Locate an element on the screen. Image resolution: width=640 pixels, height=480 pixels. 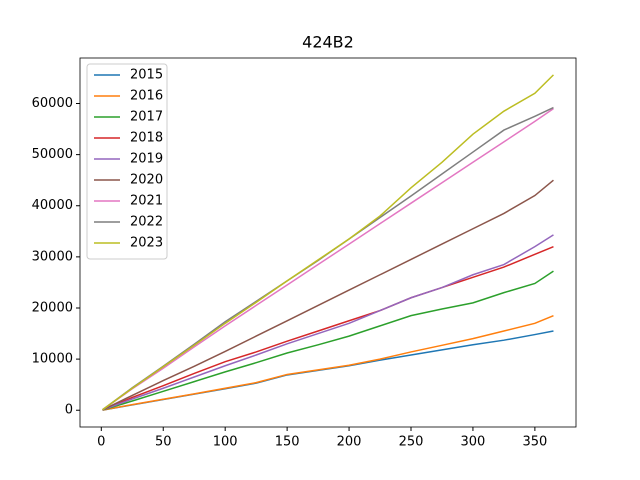
x-tick-label: 300 is located at coordinates (473, 442).